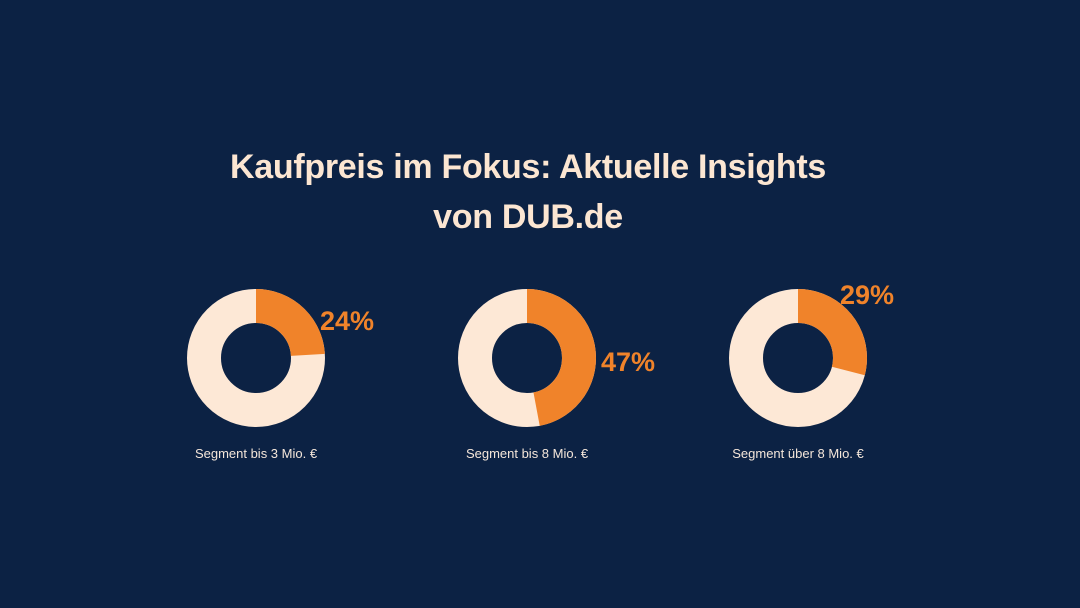 The height and width of the screenshot is (608, 1080). I want to click on donut-chart-segment-over-8m: 29% Segment über 8 Mio. €, so click(859, 375).